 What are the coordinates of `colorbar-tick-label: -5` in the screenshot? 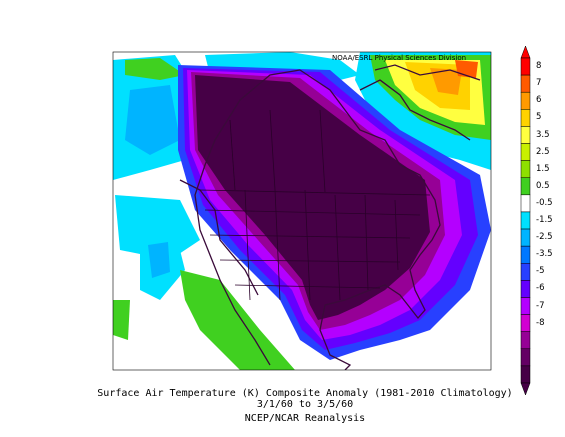 It's located at (540, 271).